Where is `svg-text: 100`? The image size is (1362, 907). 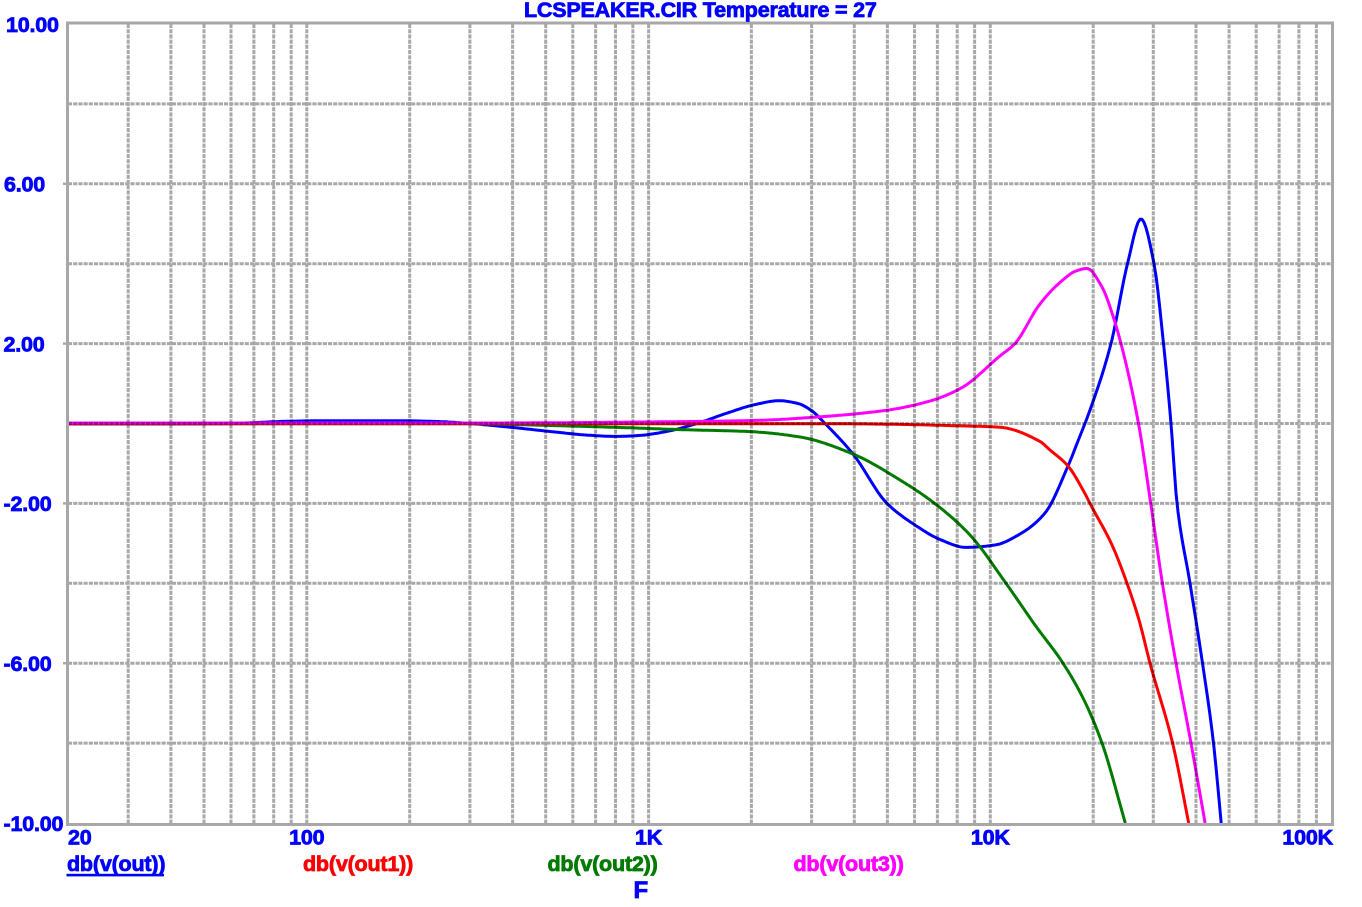 svg-text: 100 is located at coordinates (307, 838).